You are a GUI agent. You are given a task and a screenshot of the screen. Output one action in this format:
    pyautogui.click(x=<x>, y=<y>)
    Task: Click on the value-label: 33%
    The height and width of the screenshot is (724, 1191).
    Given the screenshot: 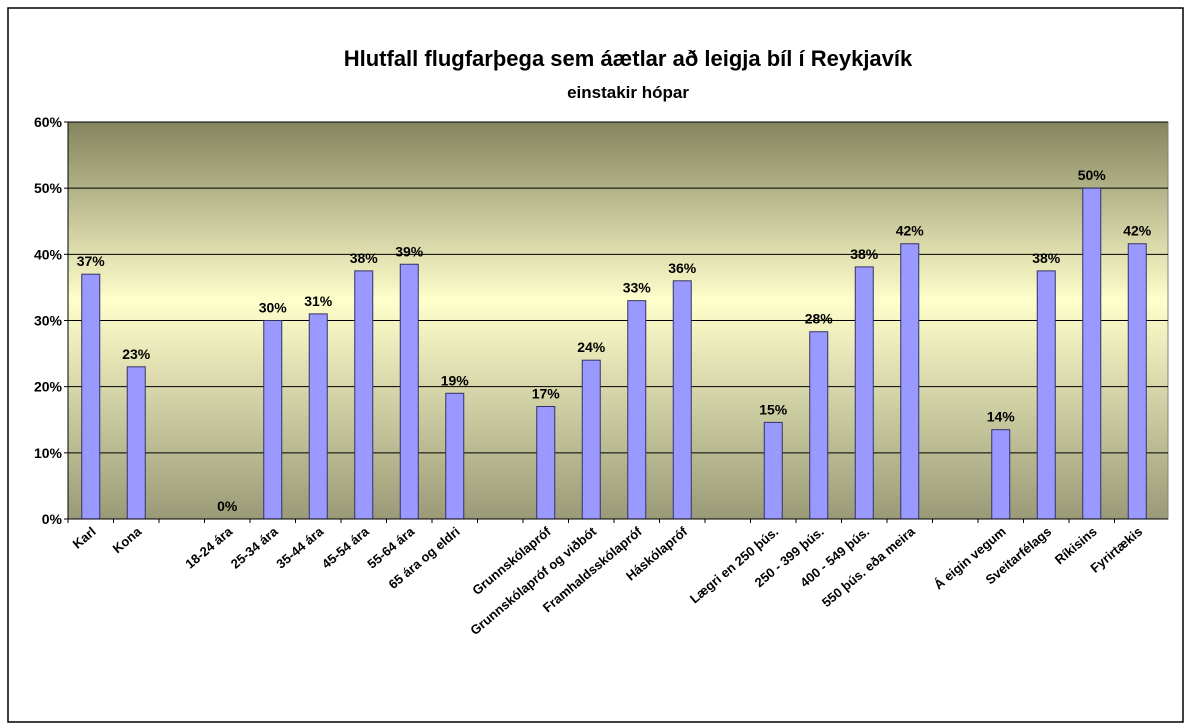 What is the action you would take?
    pyautogui.click(x=637, y=288)
    